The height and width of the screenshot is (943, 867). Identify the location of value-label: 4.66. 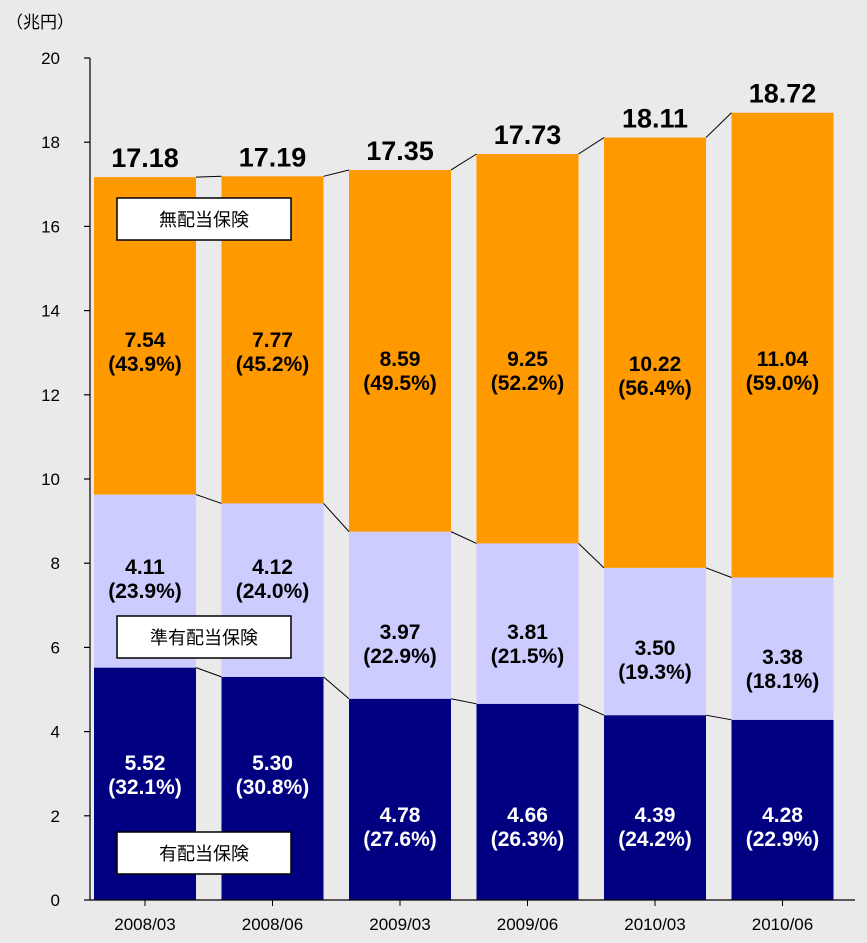
(527, 815).